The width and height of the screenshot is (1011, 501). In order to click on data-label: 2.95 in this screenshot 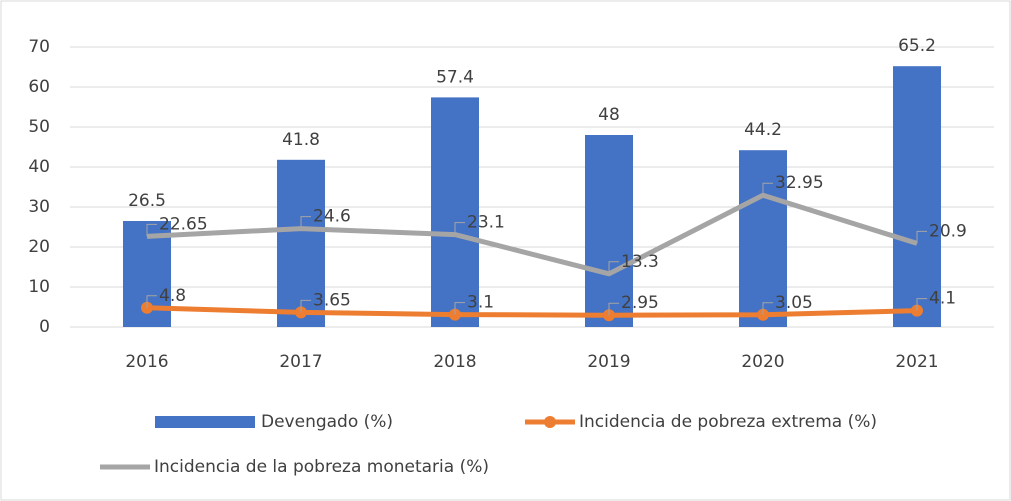, I will do `click(640, 303)`.